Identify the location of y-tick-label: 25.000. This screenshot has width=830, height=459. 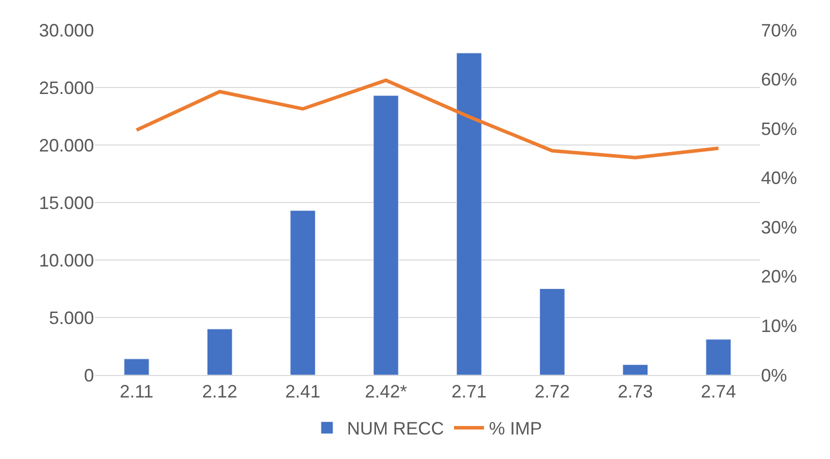
(66, 88).